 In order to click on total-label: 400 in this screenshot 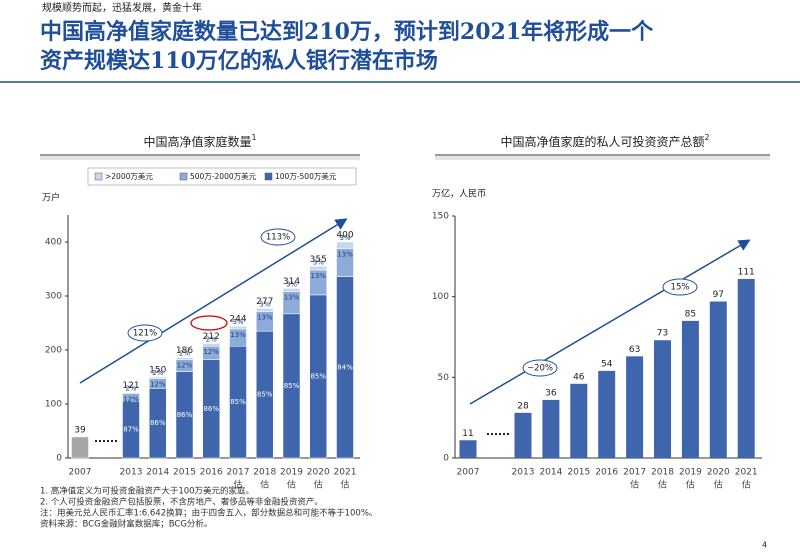, I will do `click(344, 236)`.